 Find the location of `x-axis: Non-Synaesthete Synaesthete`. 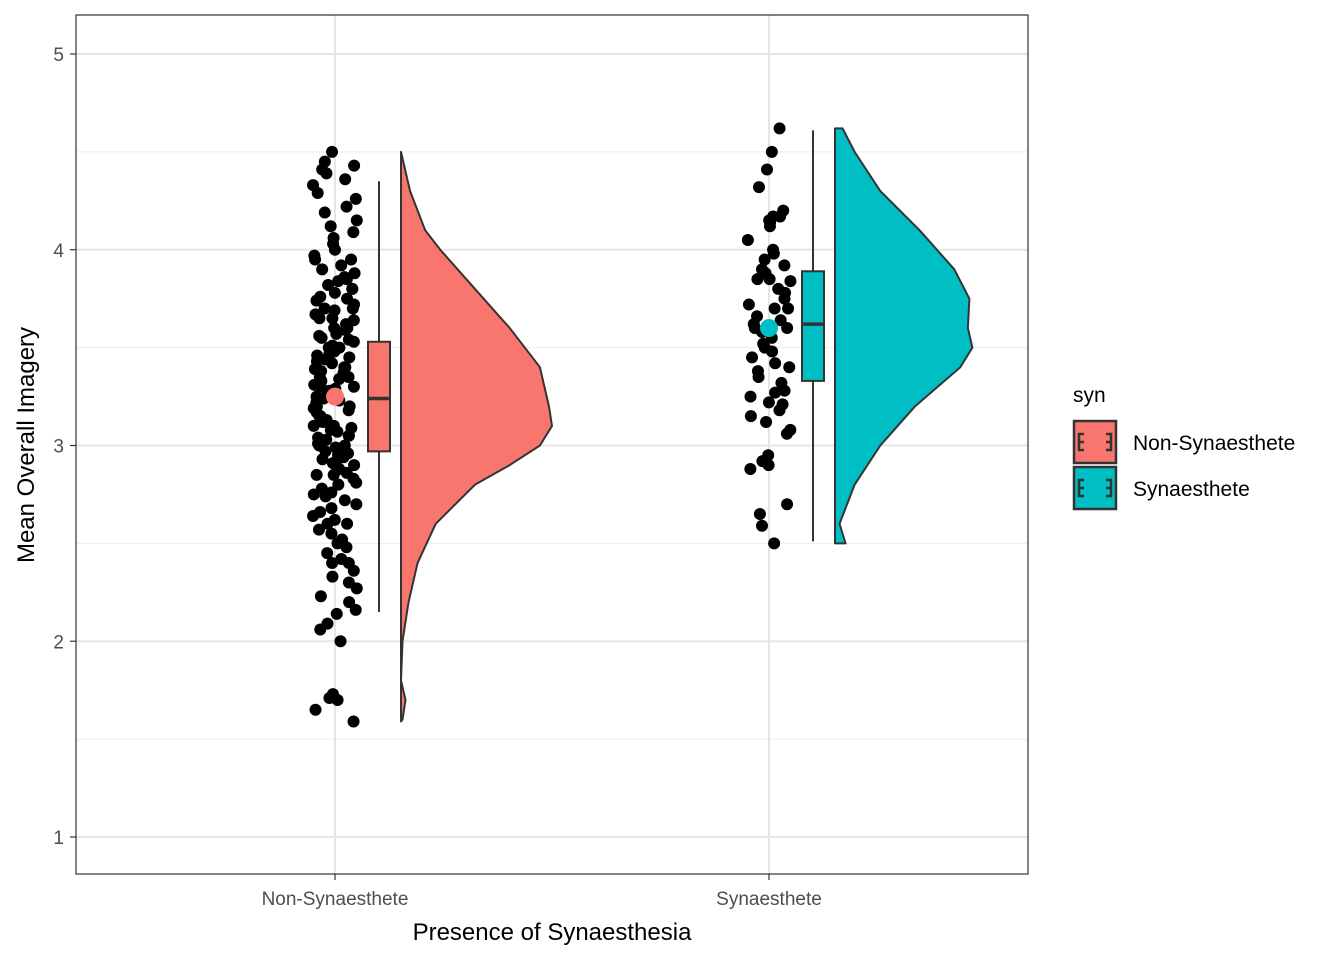

x-axis: Non-Synaesthete Synaesthete is located at coordinates (542, 892).